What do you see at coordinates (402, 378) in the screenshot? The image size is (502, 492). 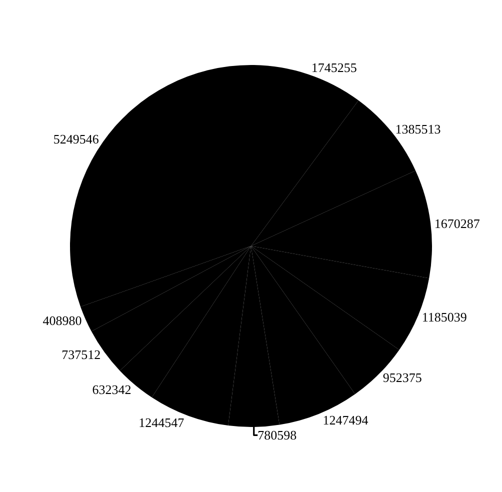 I see `data-label: 952375` at bounding box center [402, 378].